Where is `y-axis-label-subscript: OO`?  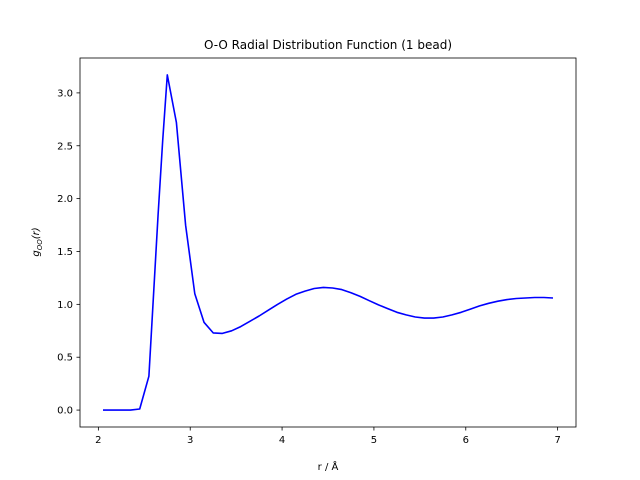 y-axis-label-subscript: OO is located at coordinates (40, 245).